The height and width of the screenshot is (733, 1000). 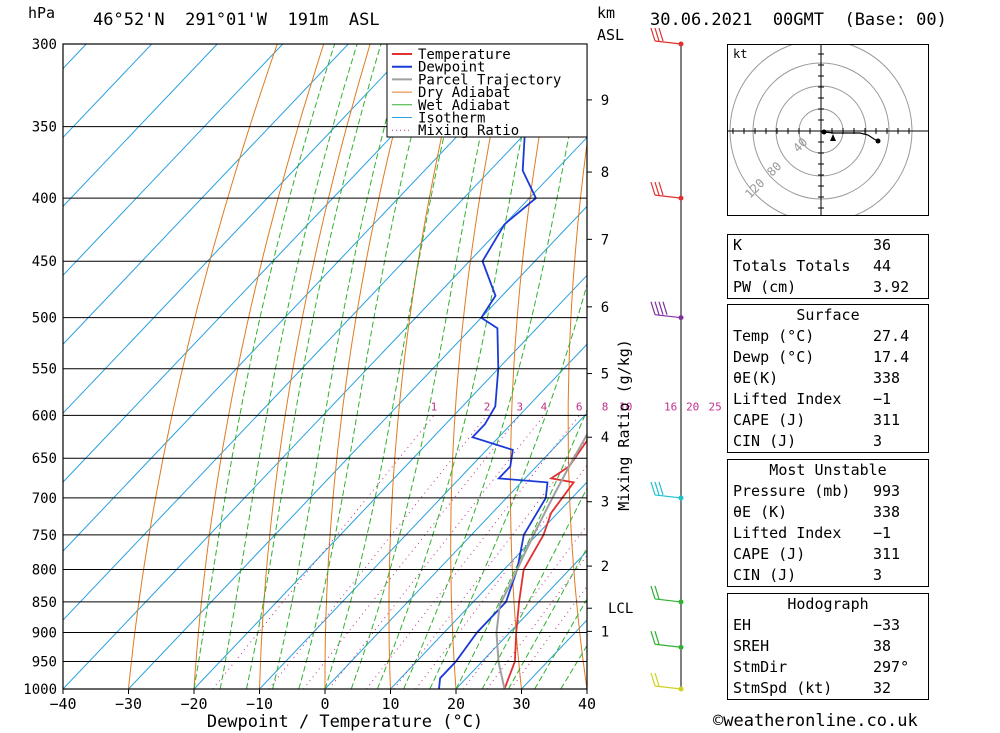 I want to click on table-row-label: K, so click(x=738, y=245).